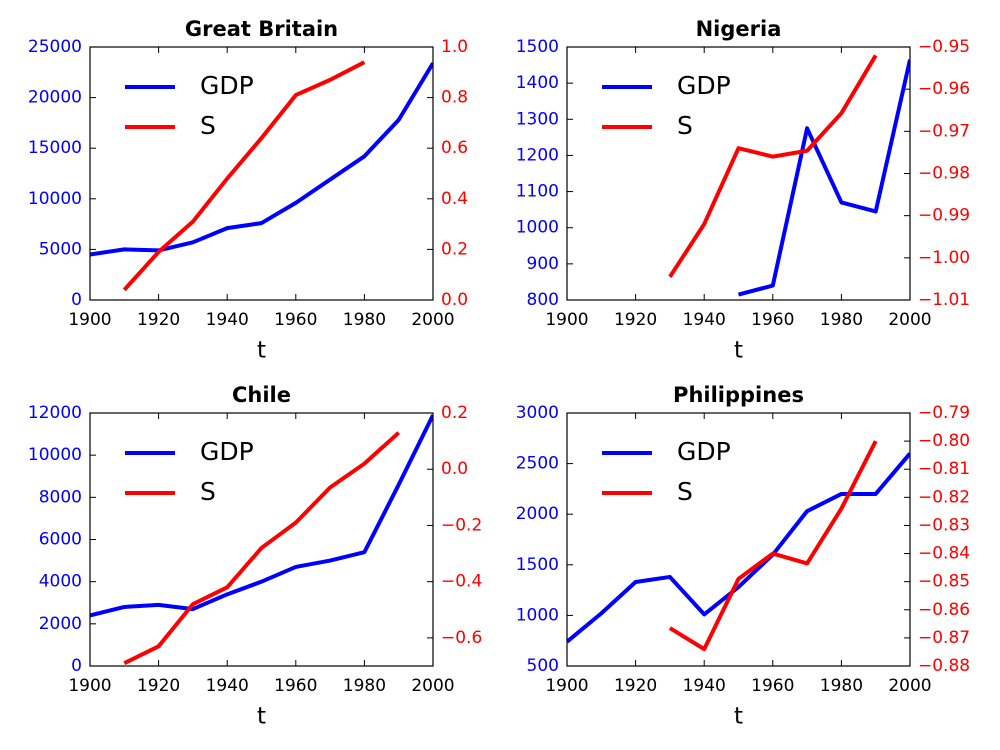  I want to click on y2-tick-label: −1.01, so click(944, 300).